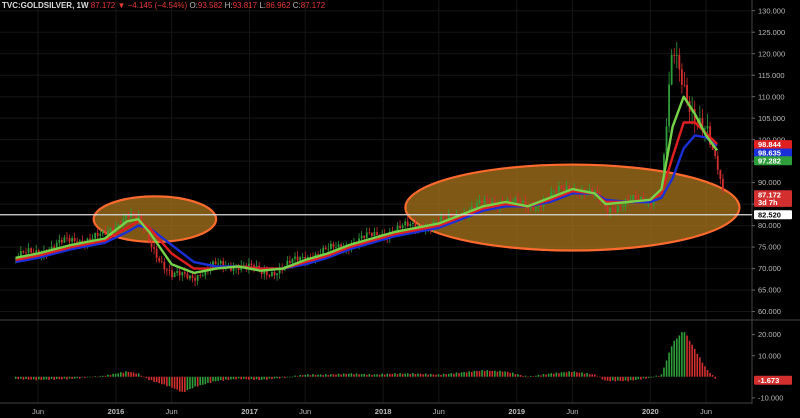 This screenshot has width=800, height=418. What do you see at coordinates (769, 268) in the screenshot?
I see `price-tick-label: 70.000` at bounding box center [769, 268].